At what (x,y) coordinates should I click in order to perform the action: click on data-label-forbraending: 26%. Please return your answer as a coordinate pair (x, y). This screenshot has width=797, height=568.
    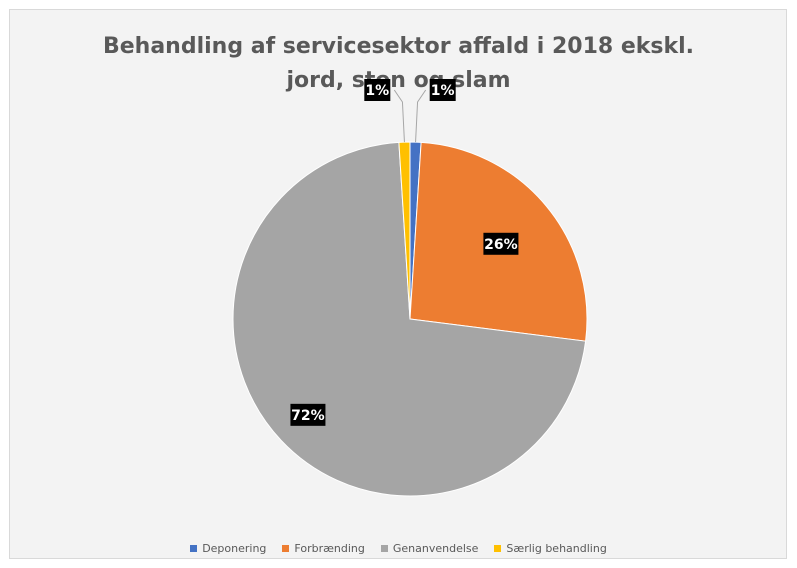
    Looking at the image, I should click on (501, 245).